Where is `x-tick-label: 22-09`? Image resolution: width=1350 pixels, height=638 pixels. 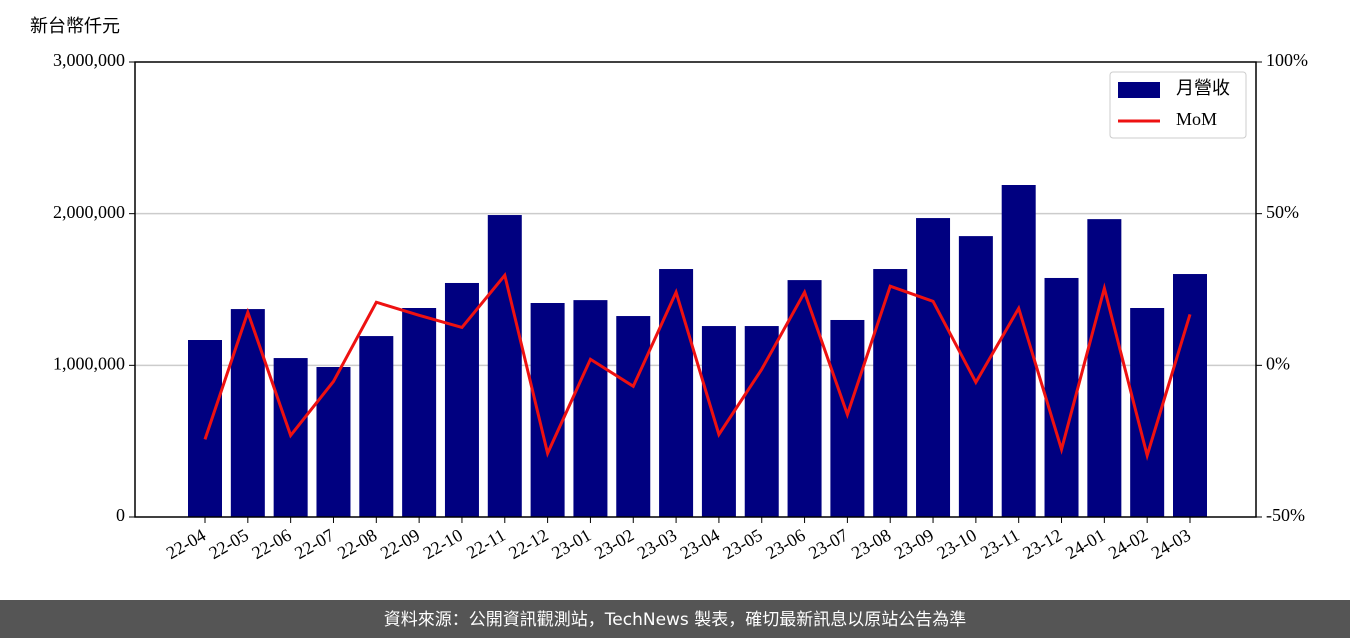 x-tick-label: 22-09 is located at coordinates (400, 544).